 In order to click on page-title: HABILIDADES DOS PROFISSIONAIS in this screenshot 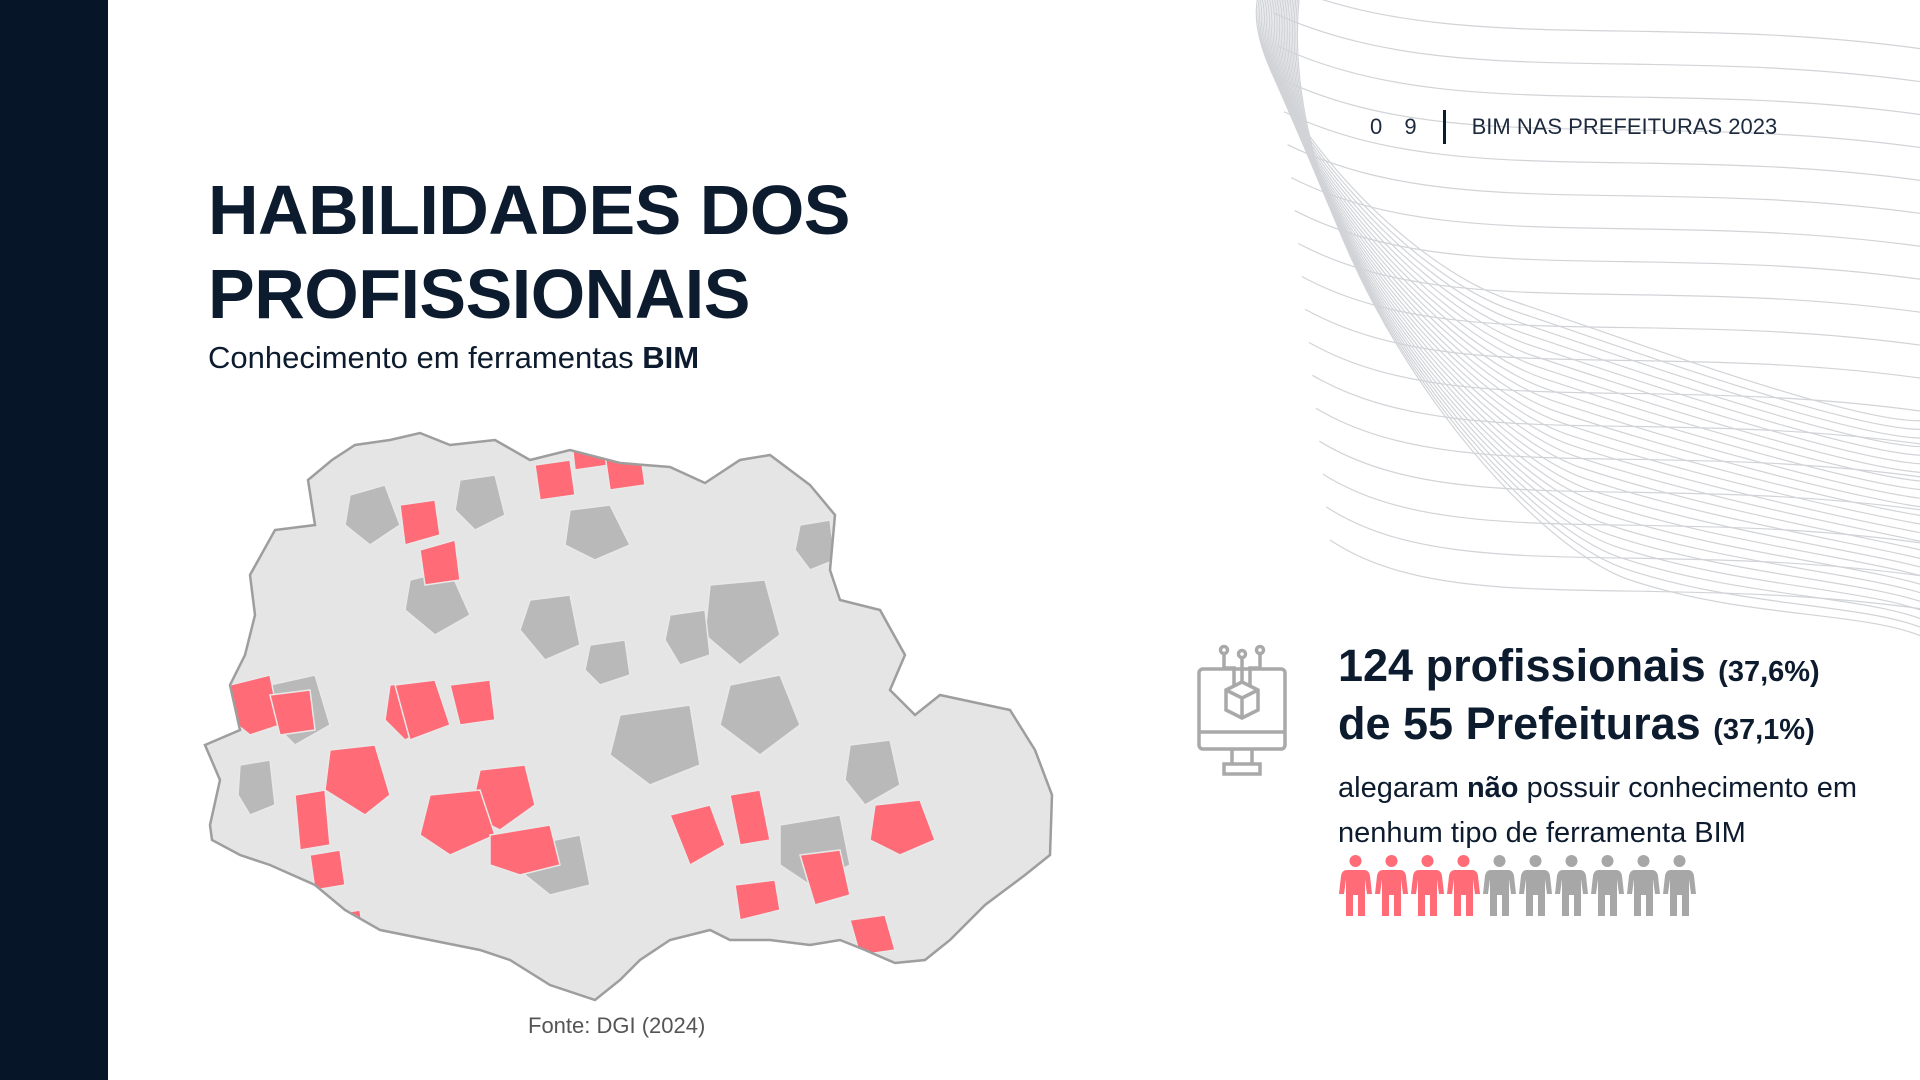, I will do `click(558, 252)`.